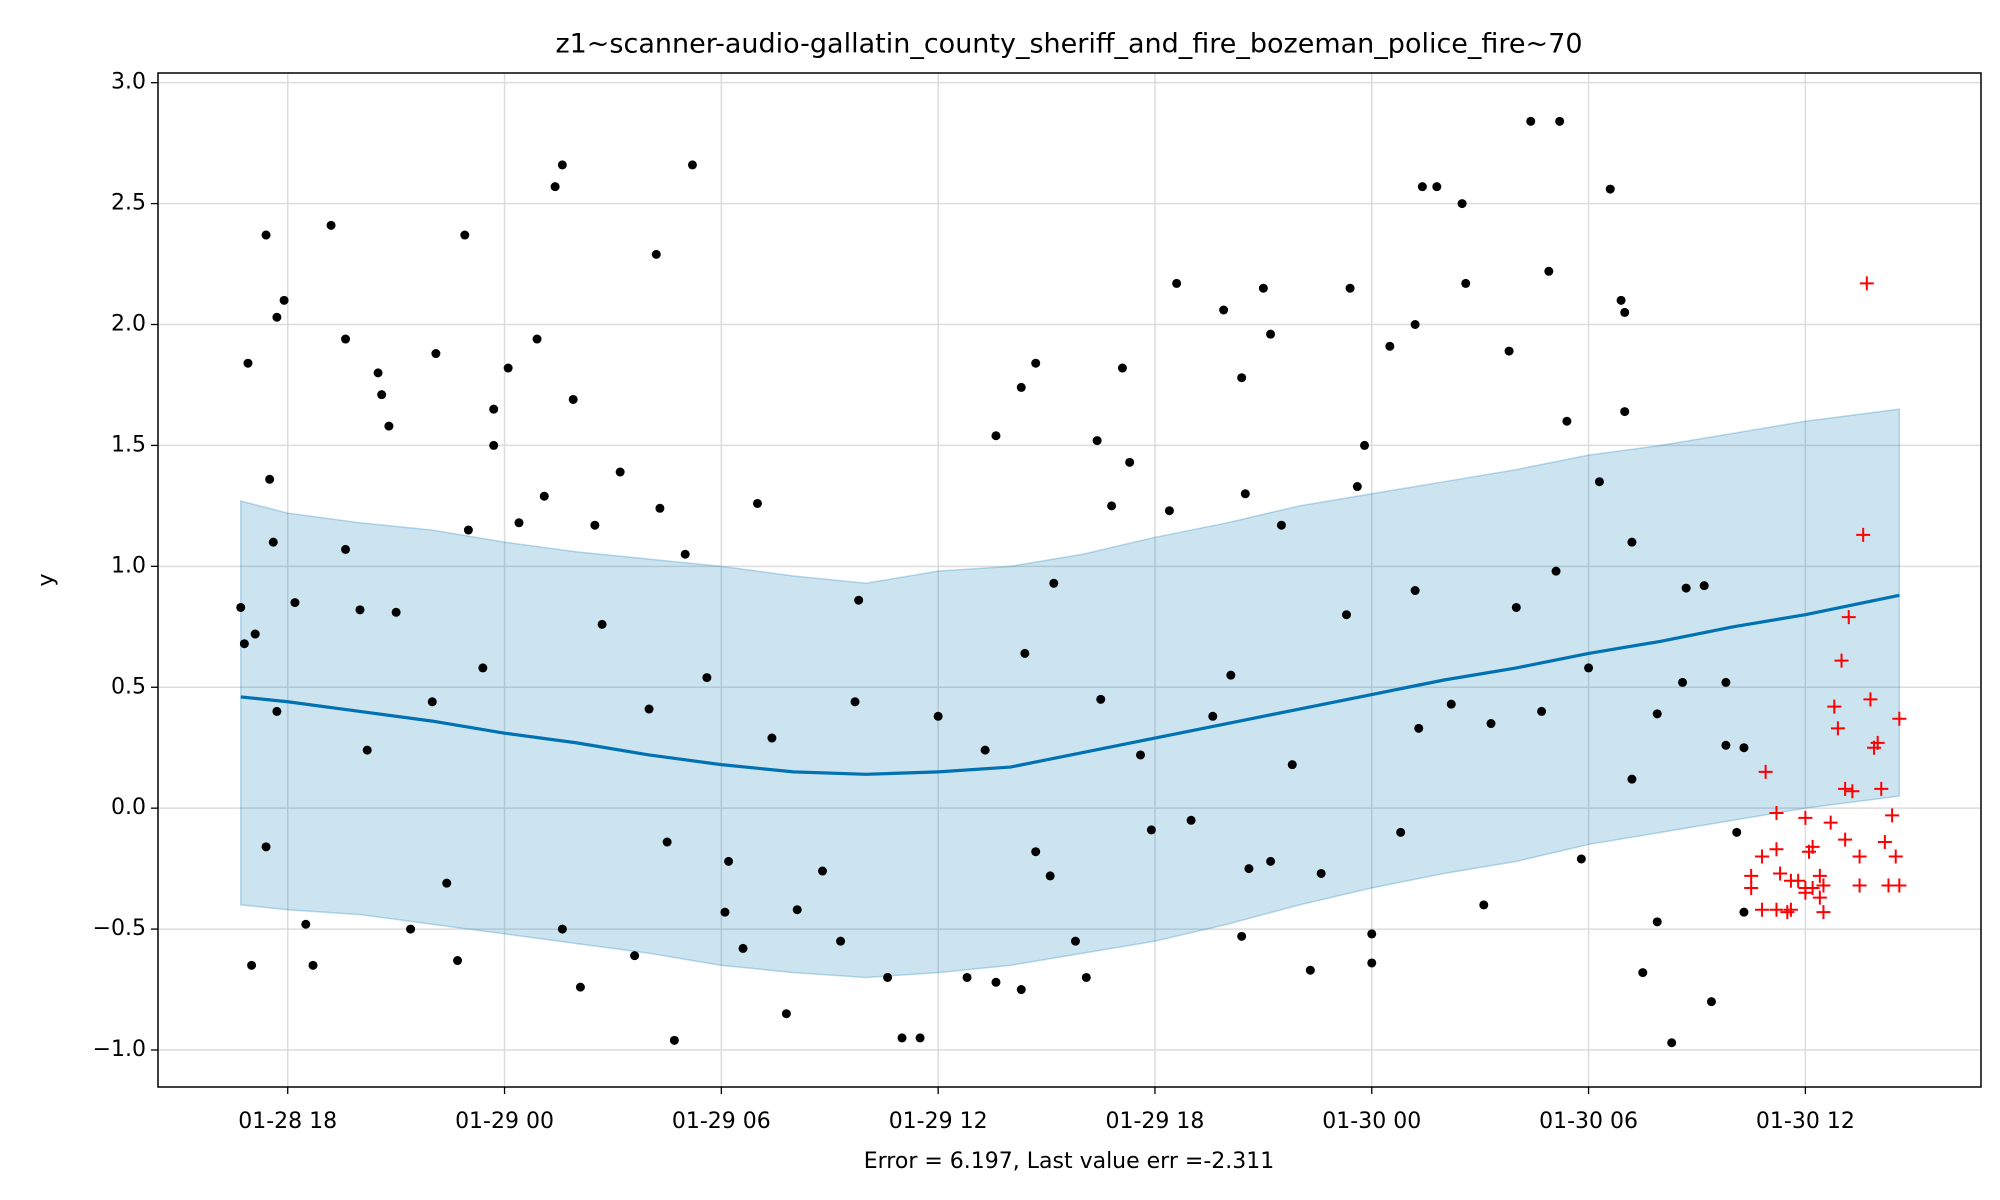 This screenshot has width=2000, height=1200. I want to click on y-tick-label: −1.0, so click(119, 1049).